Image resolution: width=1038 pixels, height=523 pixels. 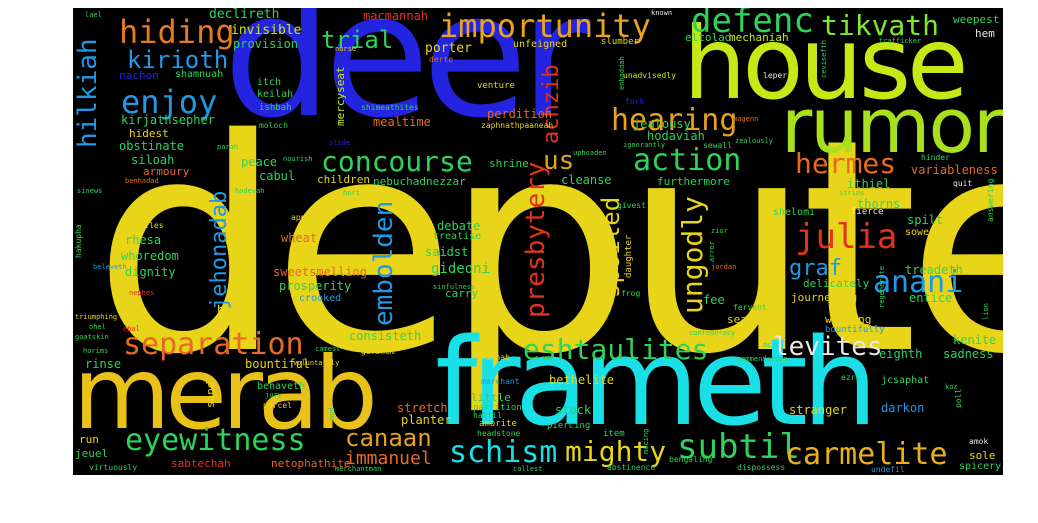 What do you see at coordinates (177, 32) in the screenshot?
I see `word-hiding: hiding` at bounding box center [177, 32].